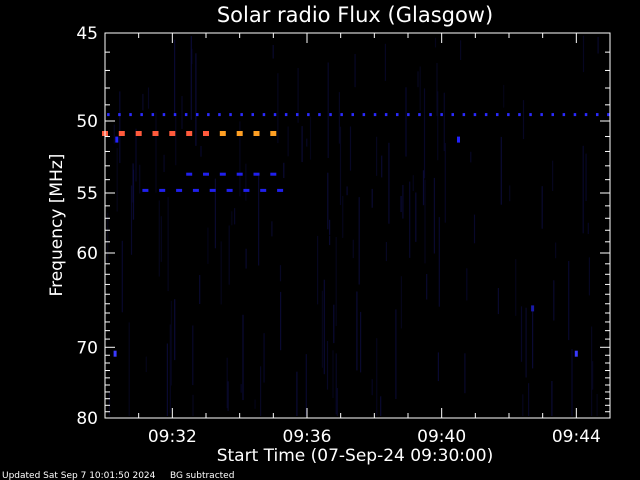 The height and width of the screenshot is (480, 640). What do you see at coordinates (533, 308) in the screenshot?
I see `spot-mark` at bounding box center [533, 308].